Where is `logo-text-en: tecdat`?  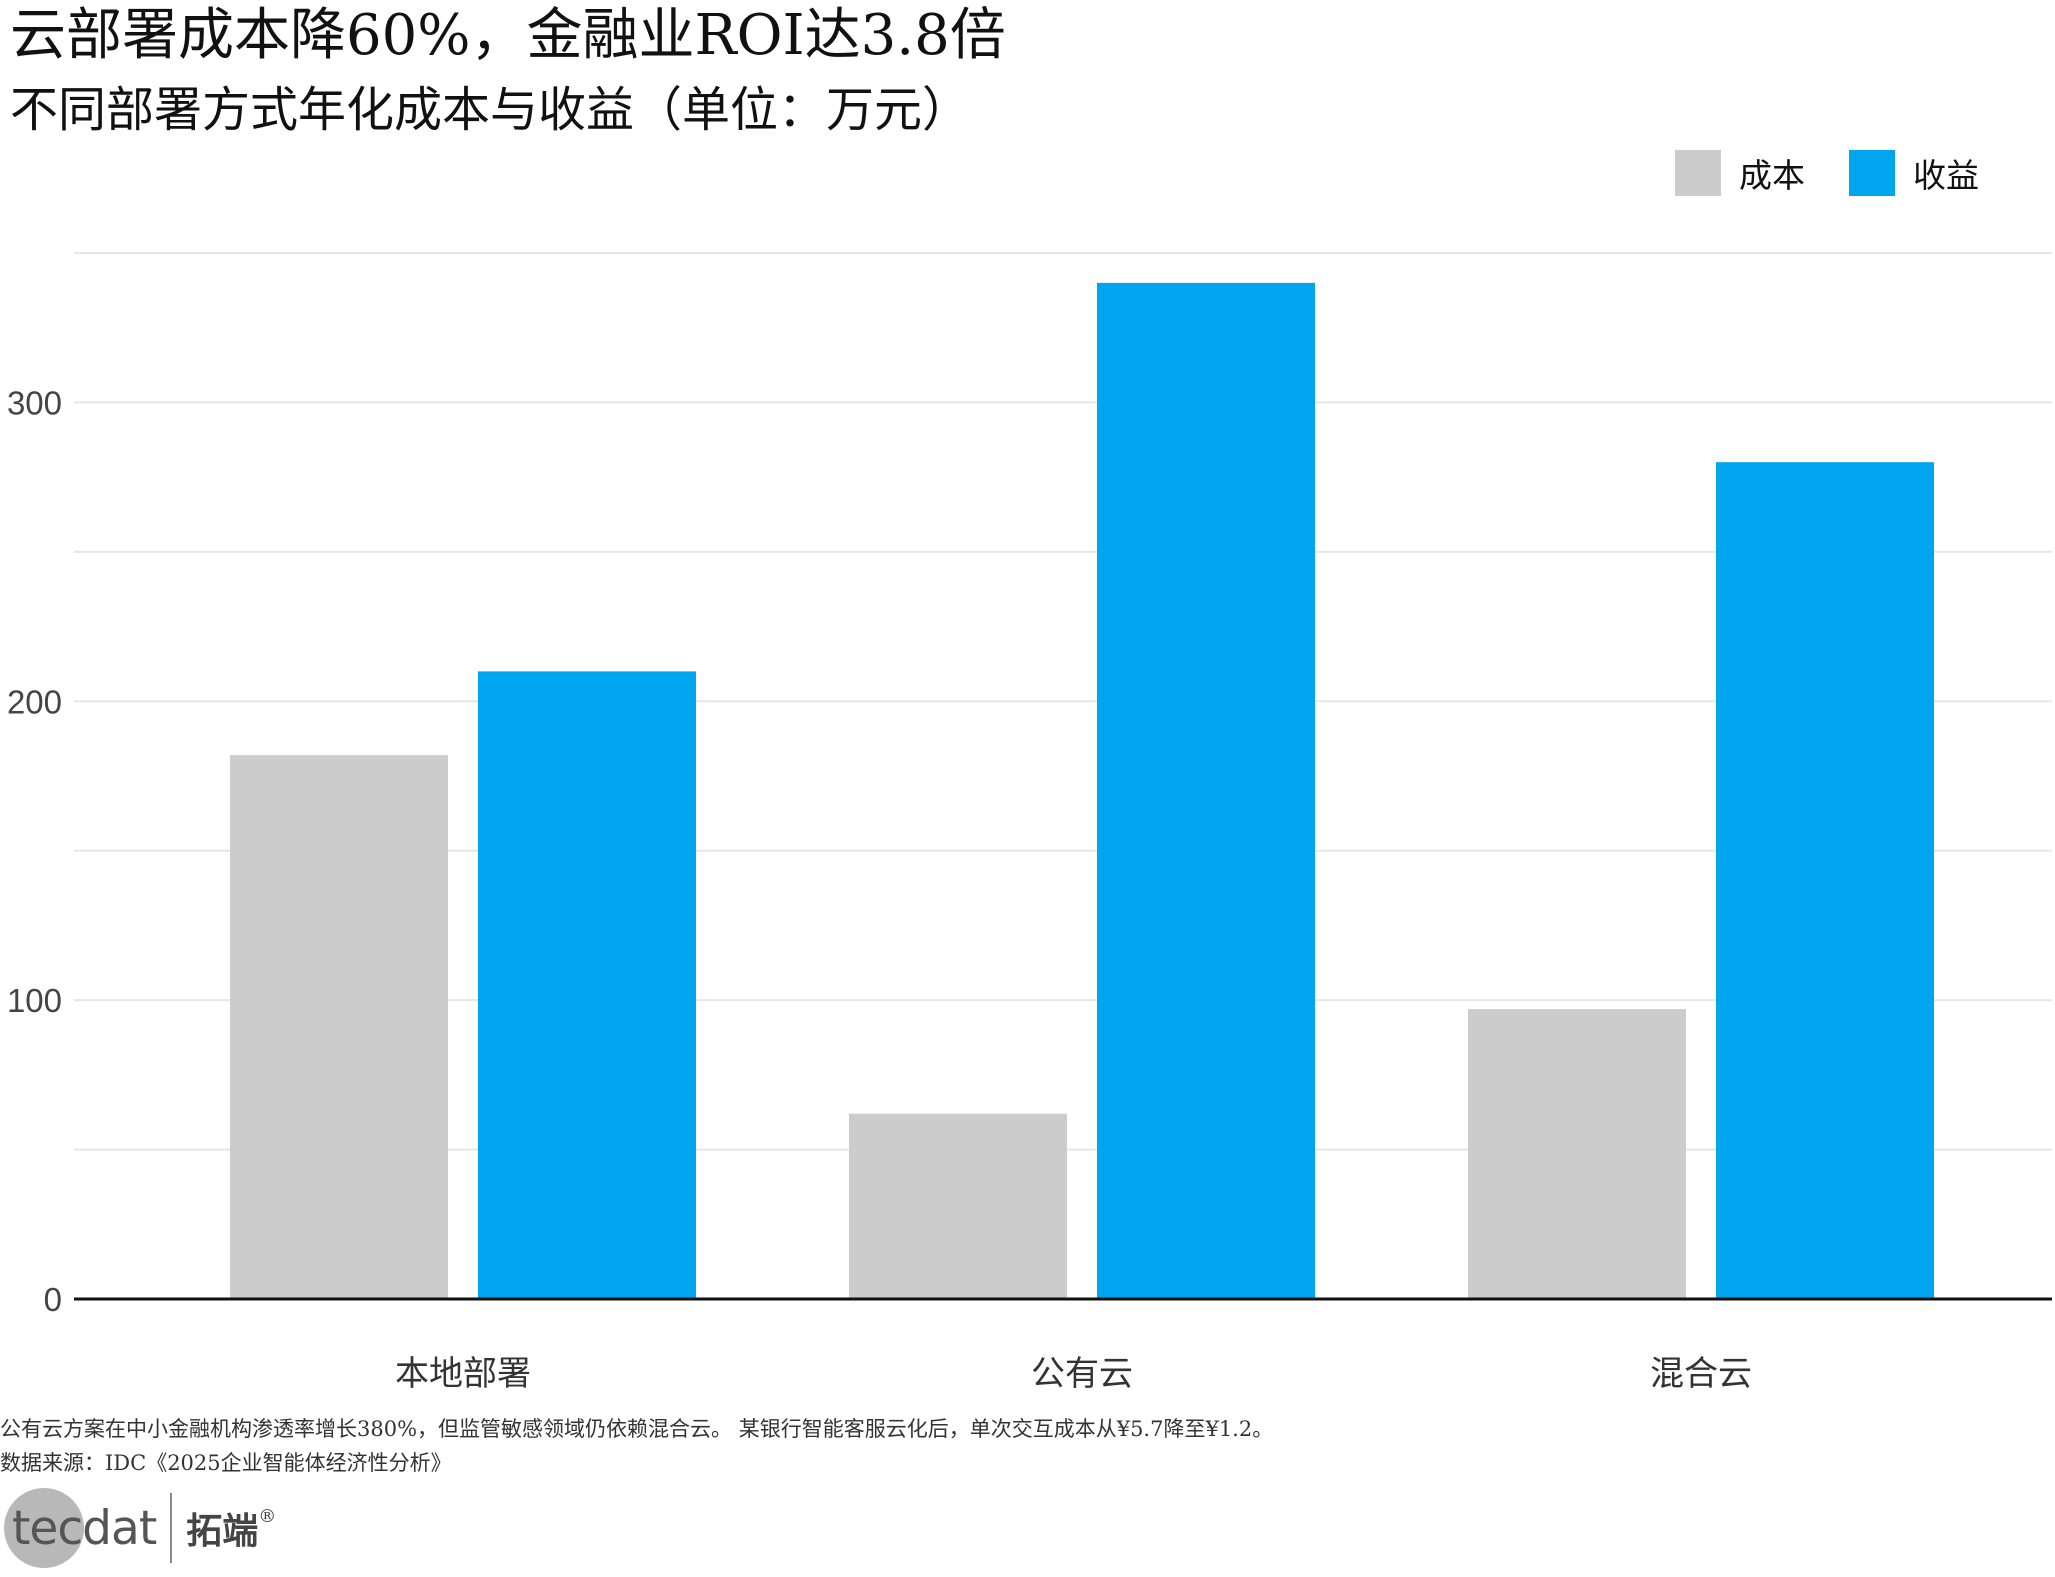 logo-text-en: tecdat is located at coordinates (84, 1528).